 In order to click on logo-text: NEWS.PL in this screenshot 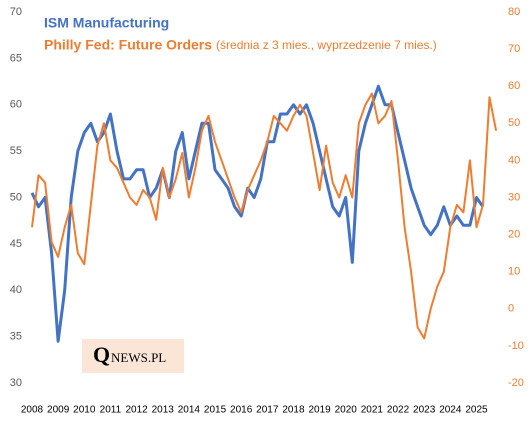, I will do `click(138, 357)`.